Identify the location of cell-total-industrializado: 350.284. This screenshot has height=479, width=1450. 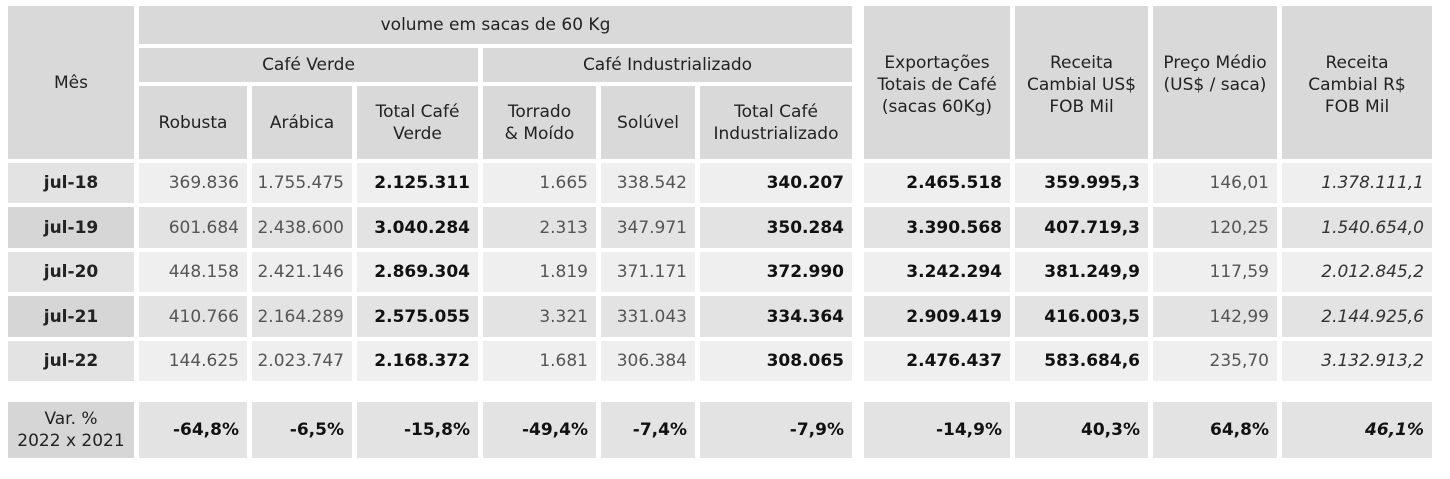
(776, 227).